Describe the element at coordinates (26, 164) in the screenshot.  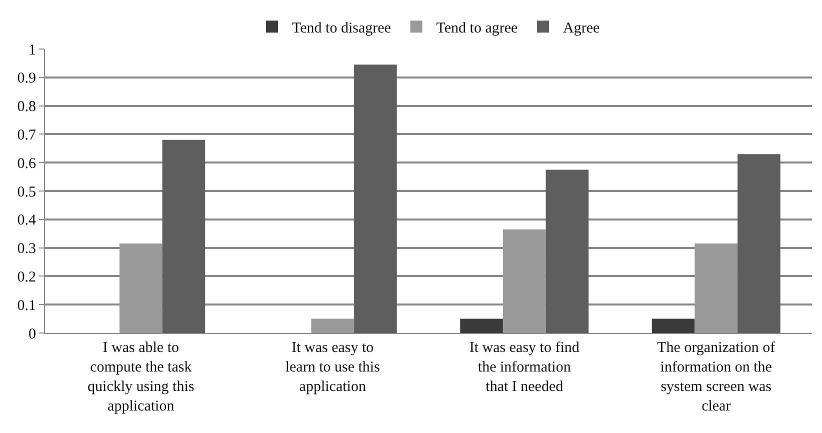
I see `y-tick-label: 0.6` at that location.